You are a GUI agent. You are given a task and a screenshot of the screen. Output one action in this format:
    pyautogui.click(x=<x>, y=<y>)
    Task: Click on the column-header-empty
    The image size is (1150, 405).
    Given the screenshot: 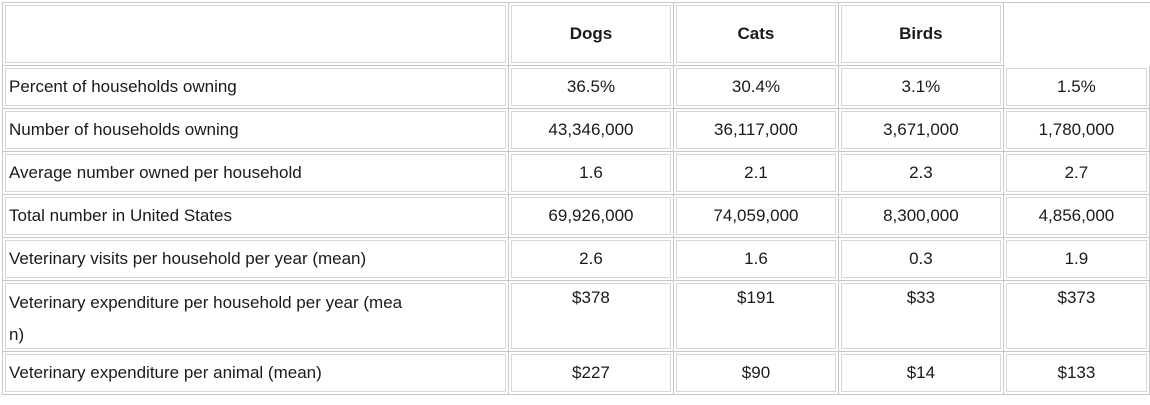 What is the action you would take?
    pyautogui.click(x=1077, y=34)
    